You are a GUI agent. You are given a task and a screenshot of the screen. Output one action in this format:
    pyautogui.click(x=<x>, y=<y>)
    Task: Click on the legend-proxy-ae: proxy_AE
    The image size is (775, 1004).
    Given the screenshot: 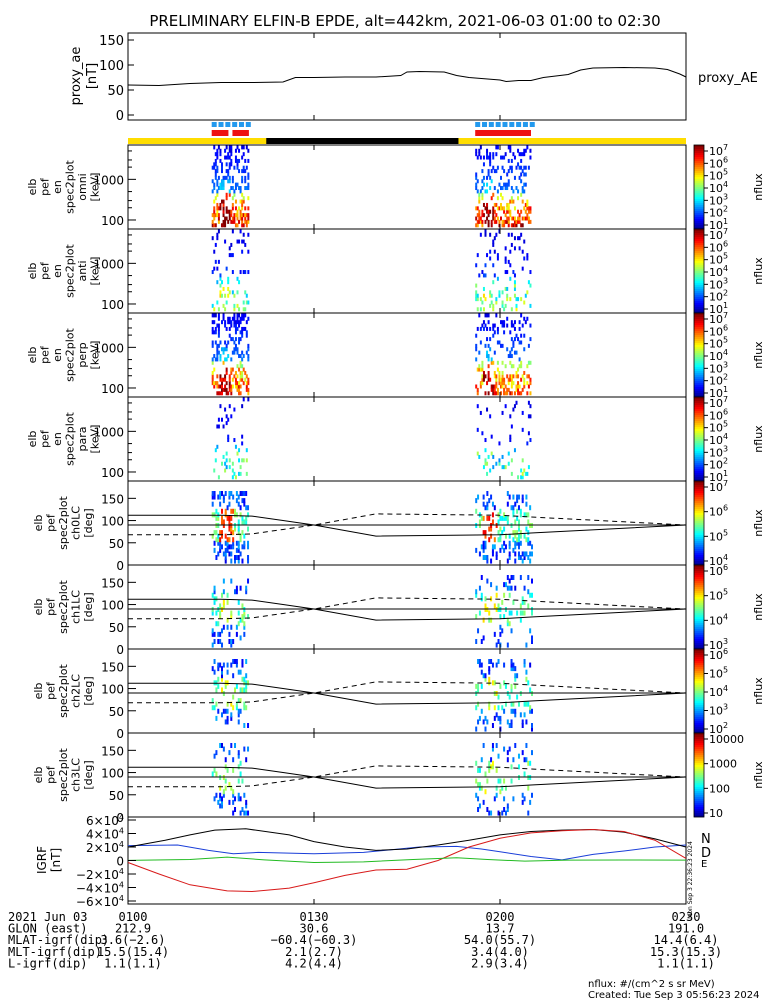 What is the action you would take?
    pyautogui.click(x=728, y=78)
    